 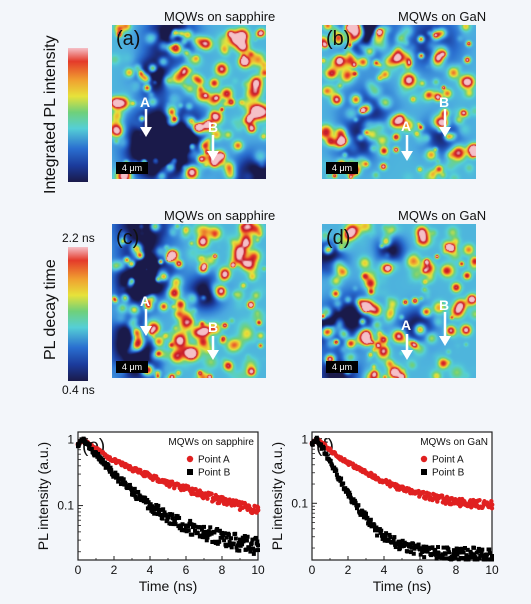 I want to click on map-c: A B (c) 4 μm, so click(x=189, y=301).